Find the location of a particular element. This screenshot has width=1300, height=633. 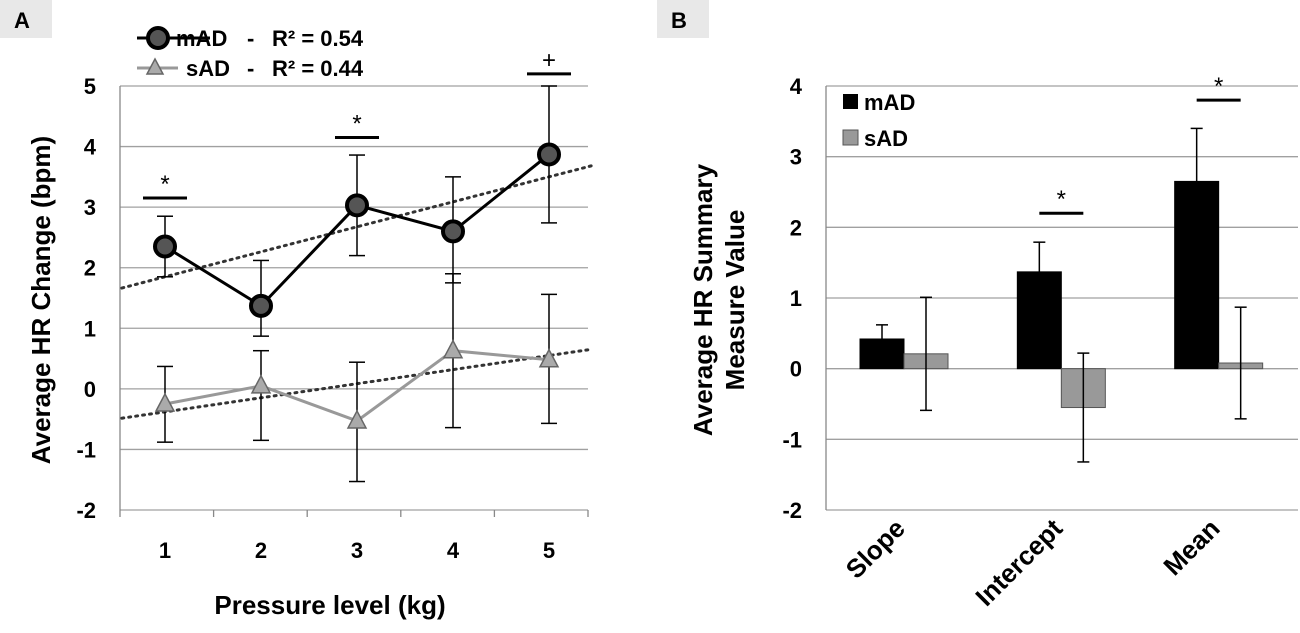

panel-a-y-tick-label: 4 is located at coordinates (90, 147).